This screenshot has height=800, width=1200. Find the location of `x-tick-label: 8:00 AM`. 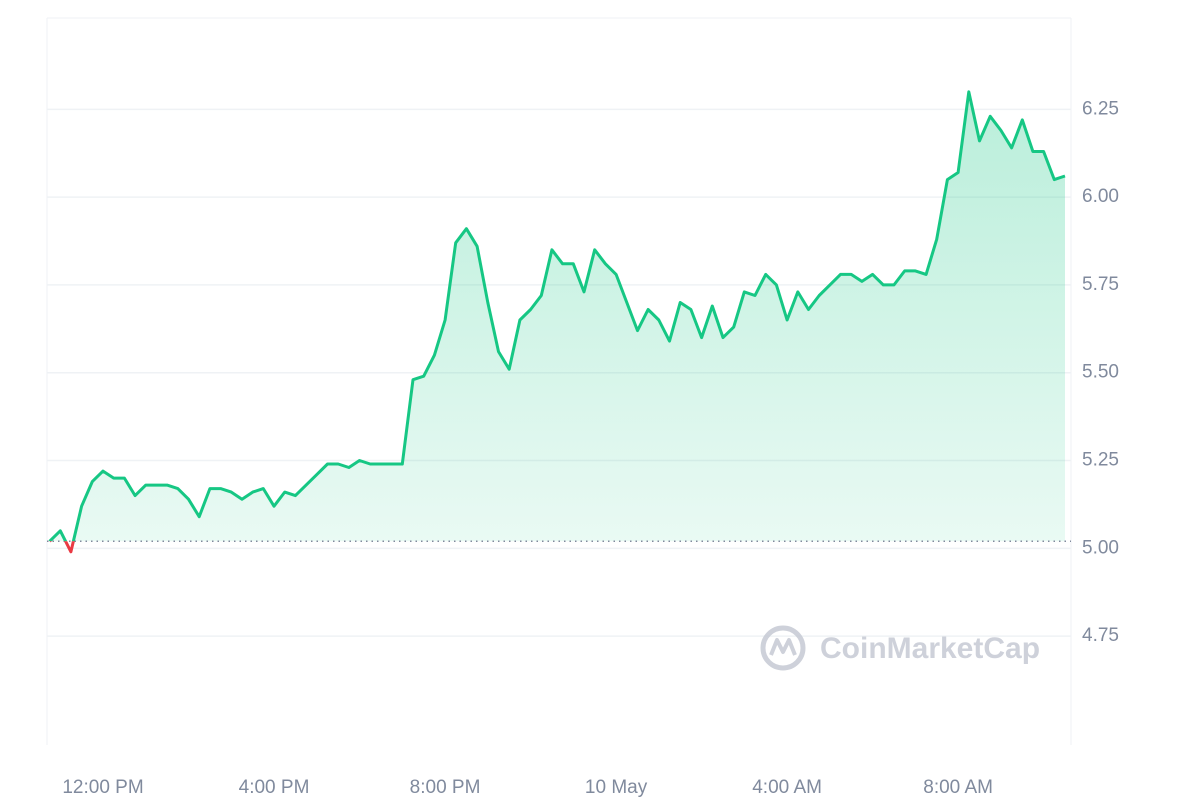

x-tick-label: 8:00 AM is located at coordinates (958, 787).